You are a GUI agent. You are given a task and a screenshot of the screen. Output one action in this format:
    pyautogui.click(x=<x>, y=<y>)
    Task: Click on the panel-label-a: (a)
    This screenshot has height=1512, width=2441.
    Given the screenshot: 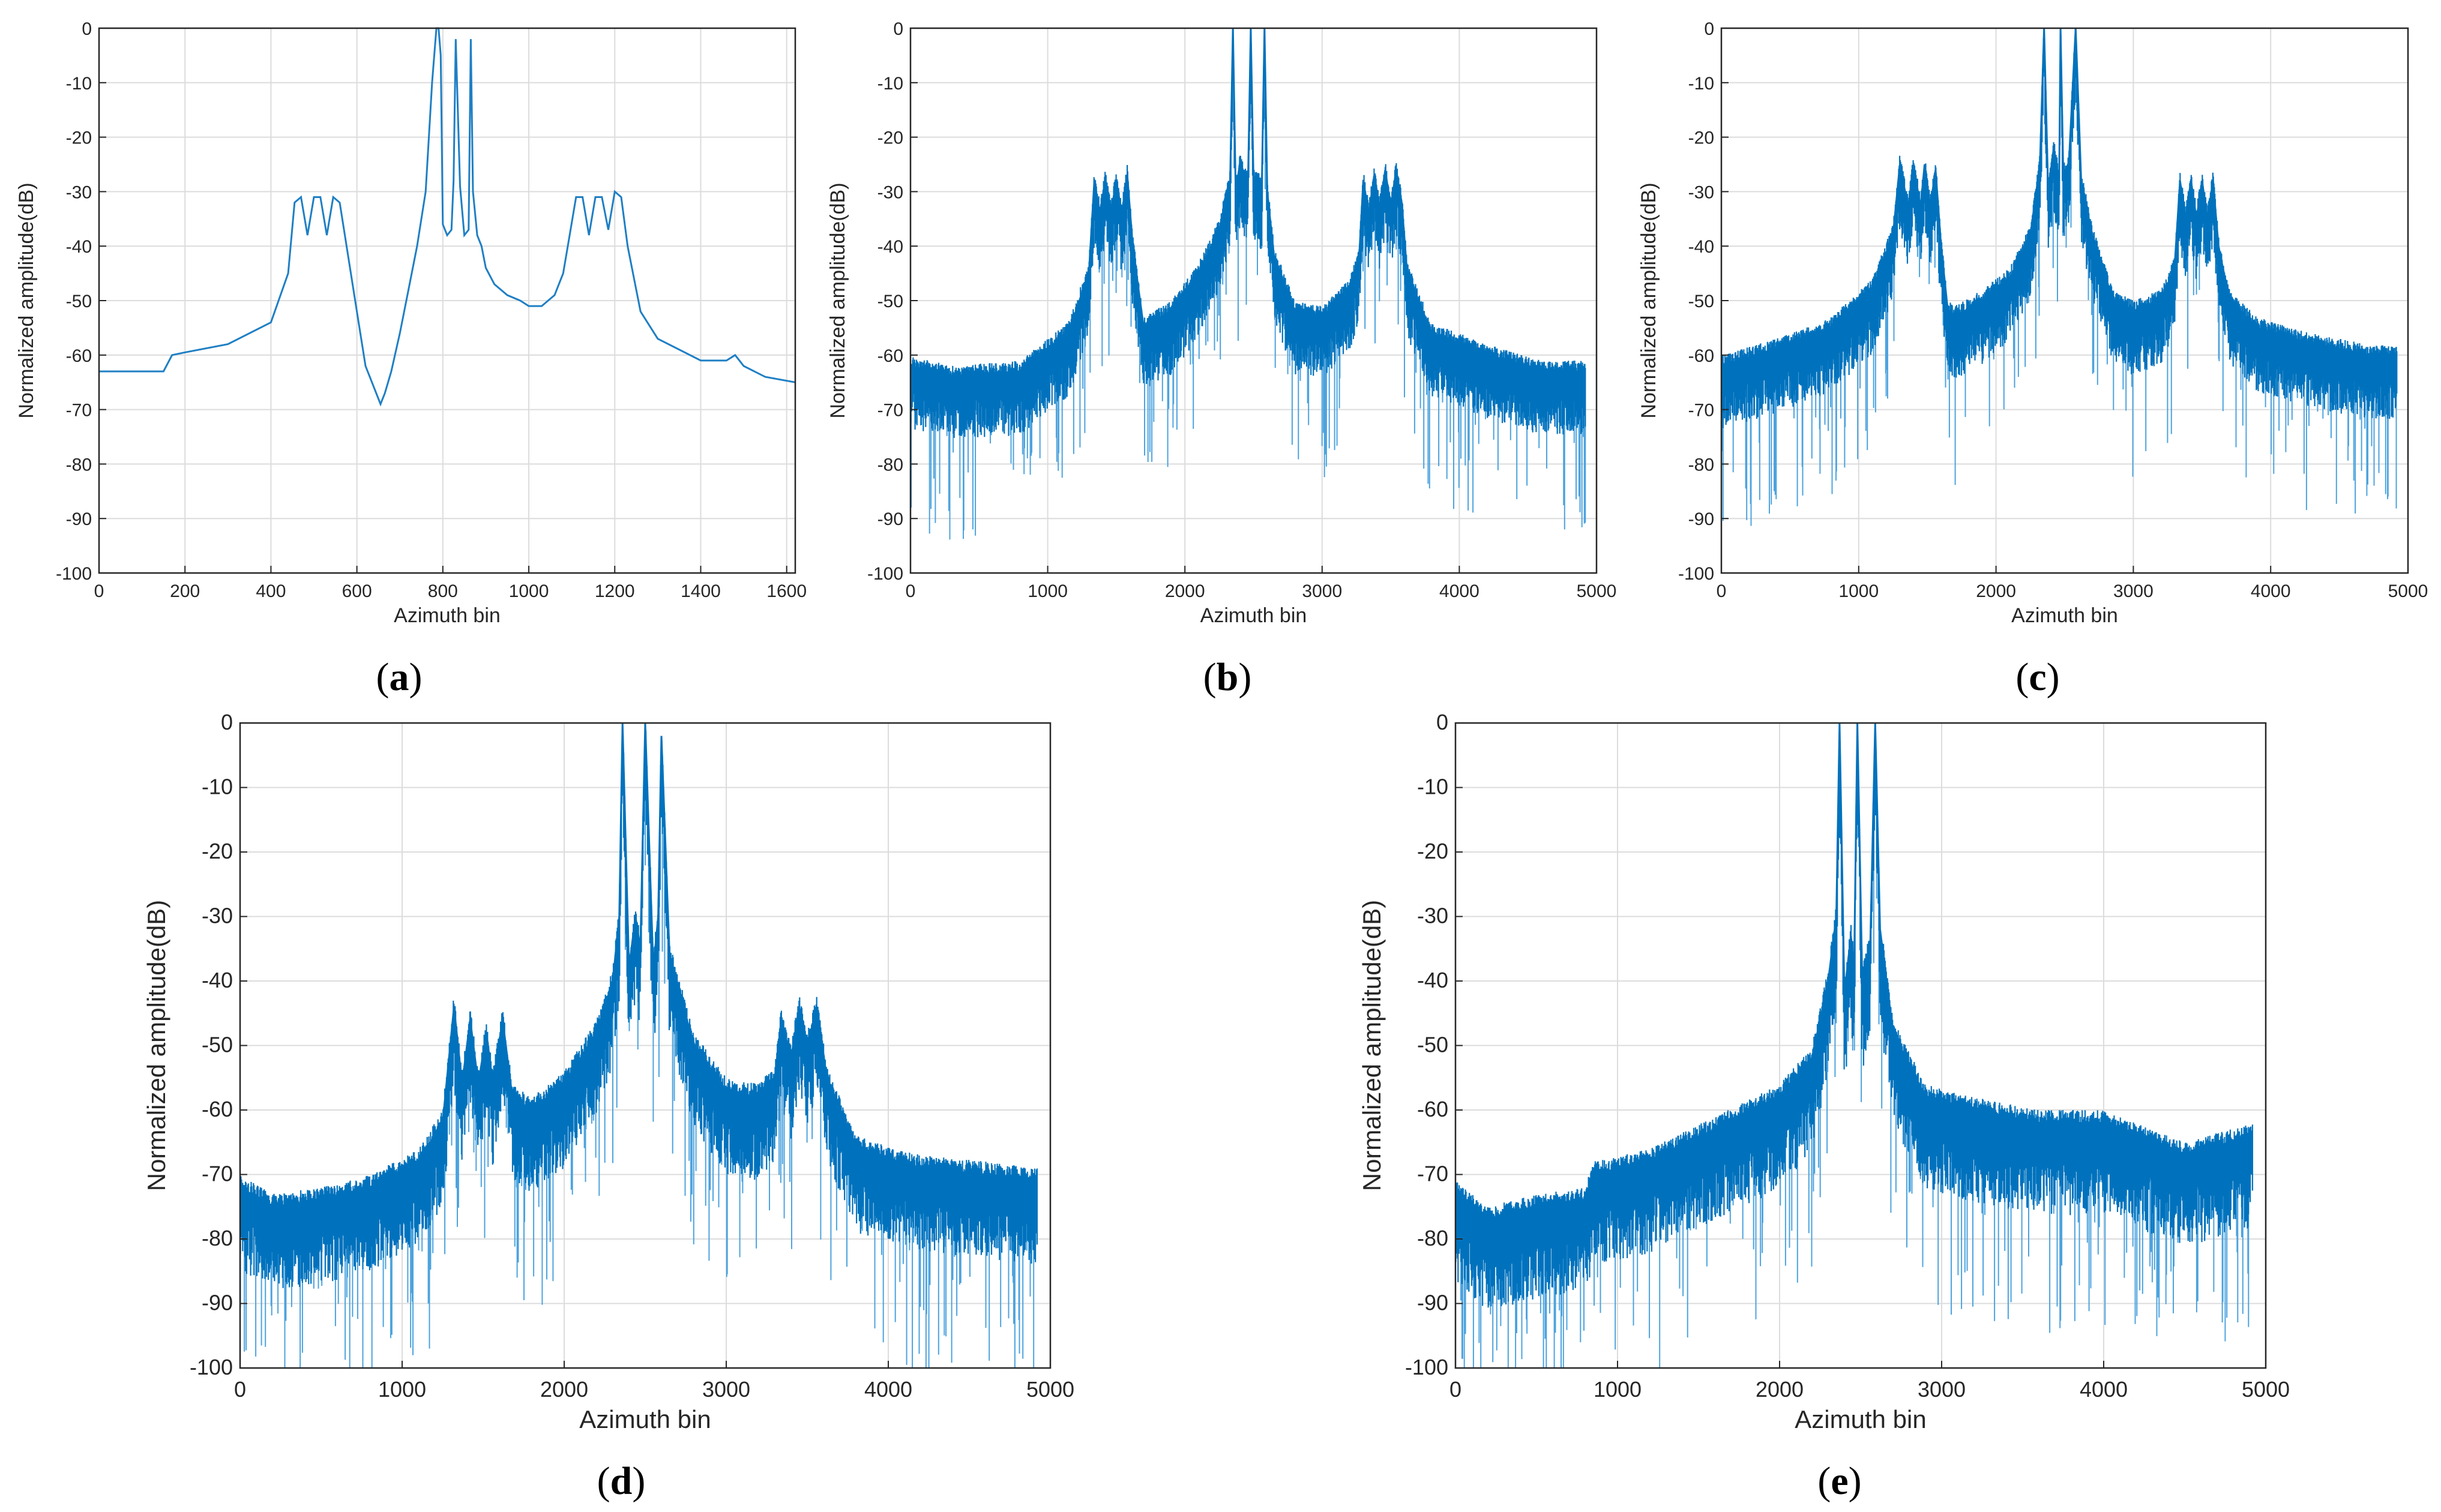 What is the action you would take?
    pyautogui.click(x=399, y=677)
    